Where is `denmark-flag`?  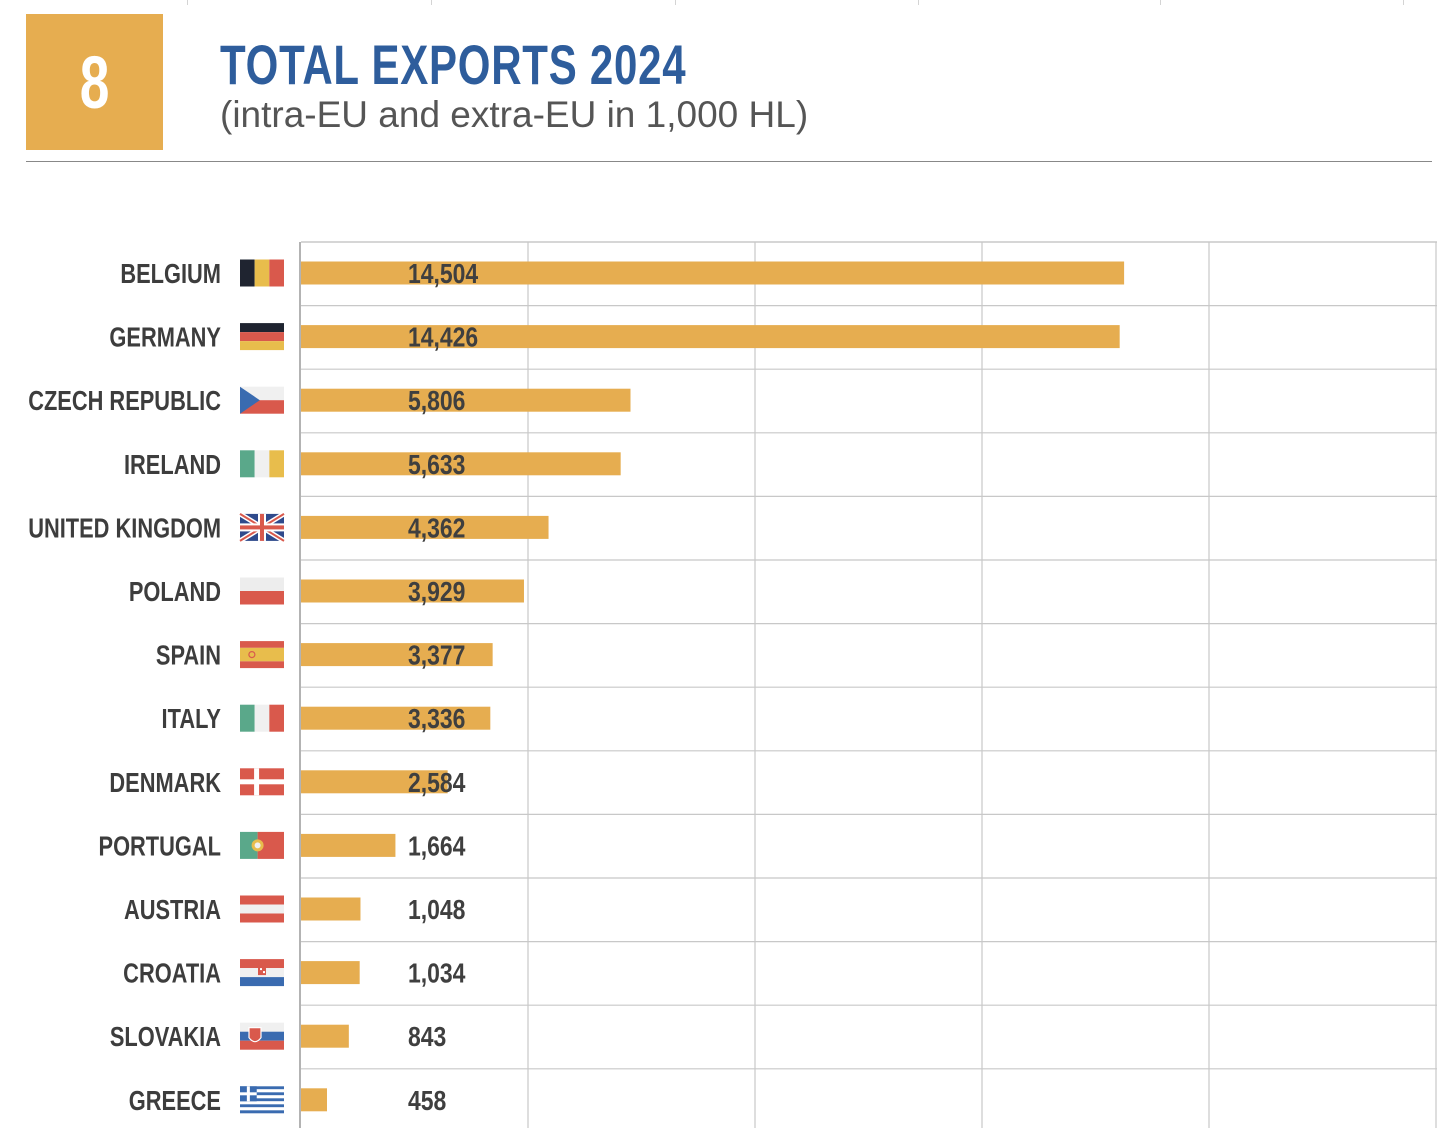 denmark-flag is located at coordinates (262, 782).